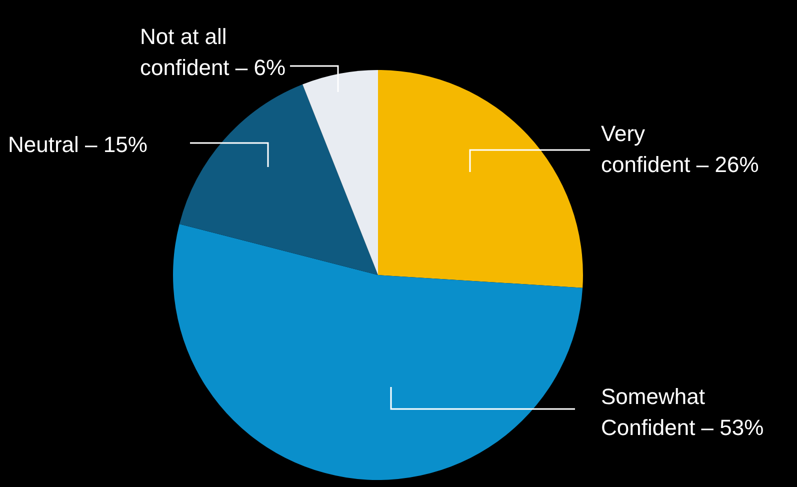 The width and height of the screenshot is (797, 487). I want to click on slice-label: Not at all confident – 6%, so click(213, 52).